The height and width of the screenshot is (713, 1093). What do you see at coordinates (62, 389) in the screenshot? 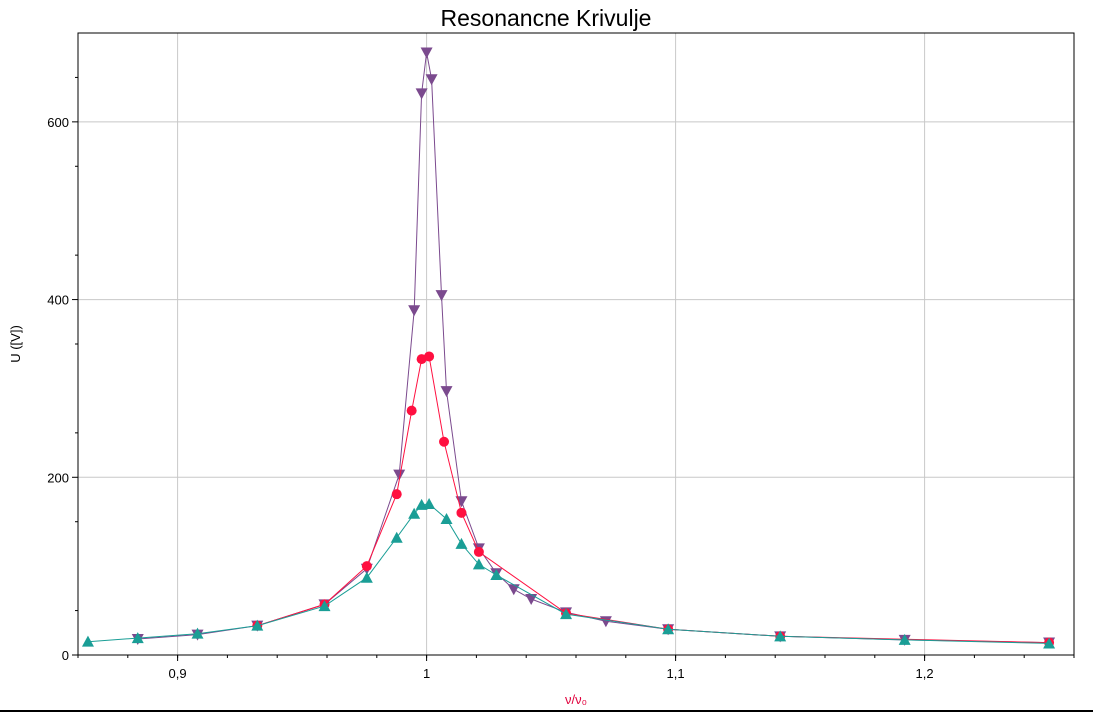
I see `y-axis-ticks: 0 200 400 600` at bounding box center [62, 389].